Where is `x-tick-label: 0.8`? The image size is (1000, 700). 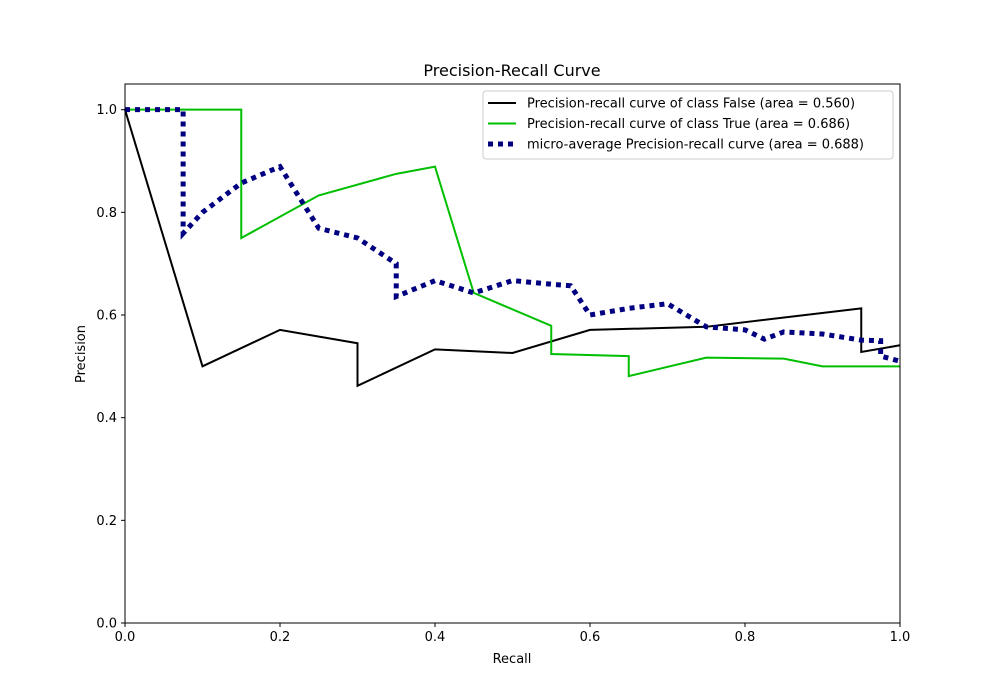
x-tick-label: 0.8 is located at coordinates (745, 637).